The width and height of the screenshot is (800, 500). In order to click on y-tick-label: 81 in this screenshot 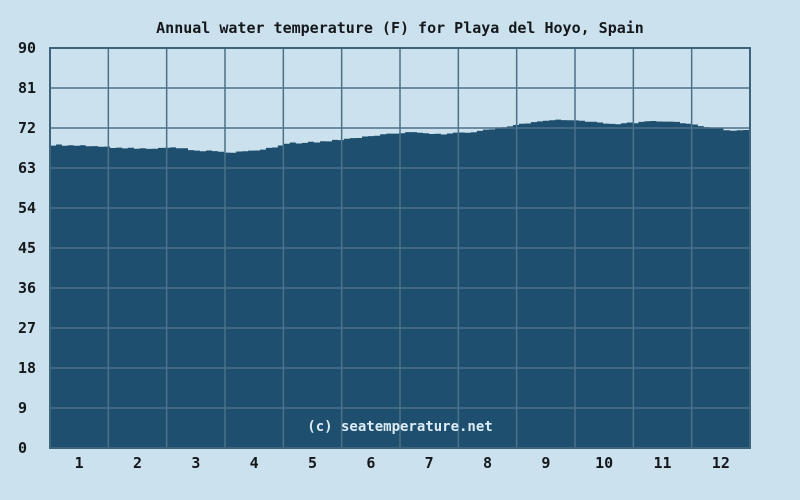, I will do `click(27, 88)`.